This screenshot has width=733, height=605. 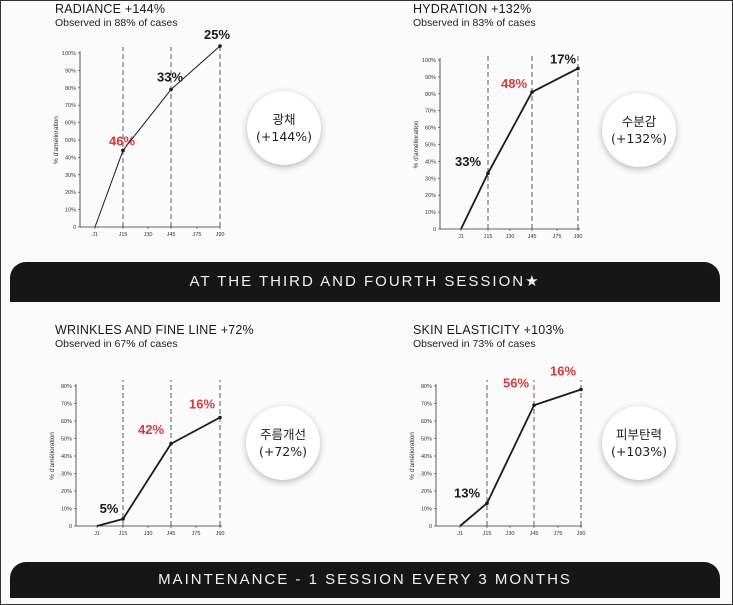 I want to click on data-label: 46%, so click(x=122, y=140).